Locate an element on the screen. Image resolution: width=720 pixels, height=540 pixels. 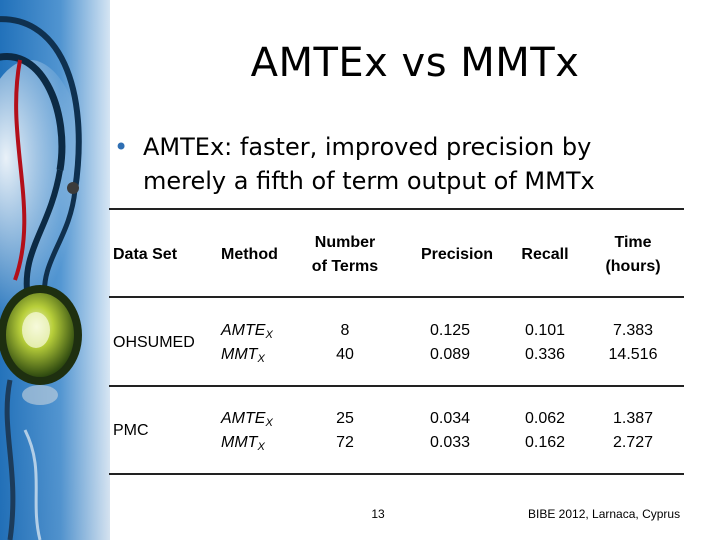
row-precision-2: 0.033 is located at coordinates (450, 442).